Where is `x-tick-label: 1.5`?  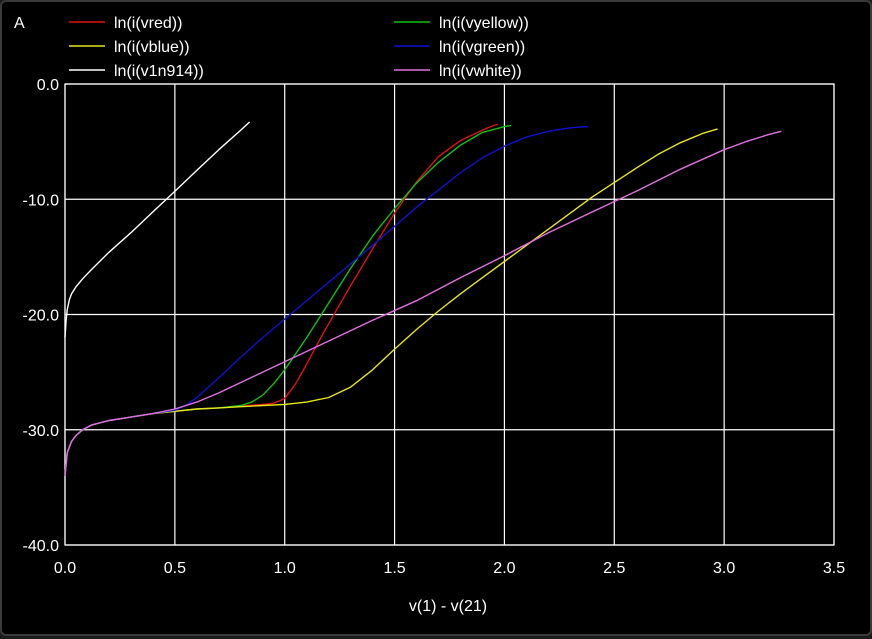 x-tick-label: 1.5 is located at coordinates (394, 568).